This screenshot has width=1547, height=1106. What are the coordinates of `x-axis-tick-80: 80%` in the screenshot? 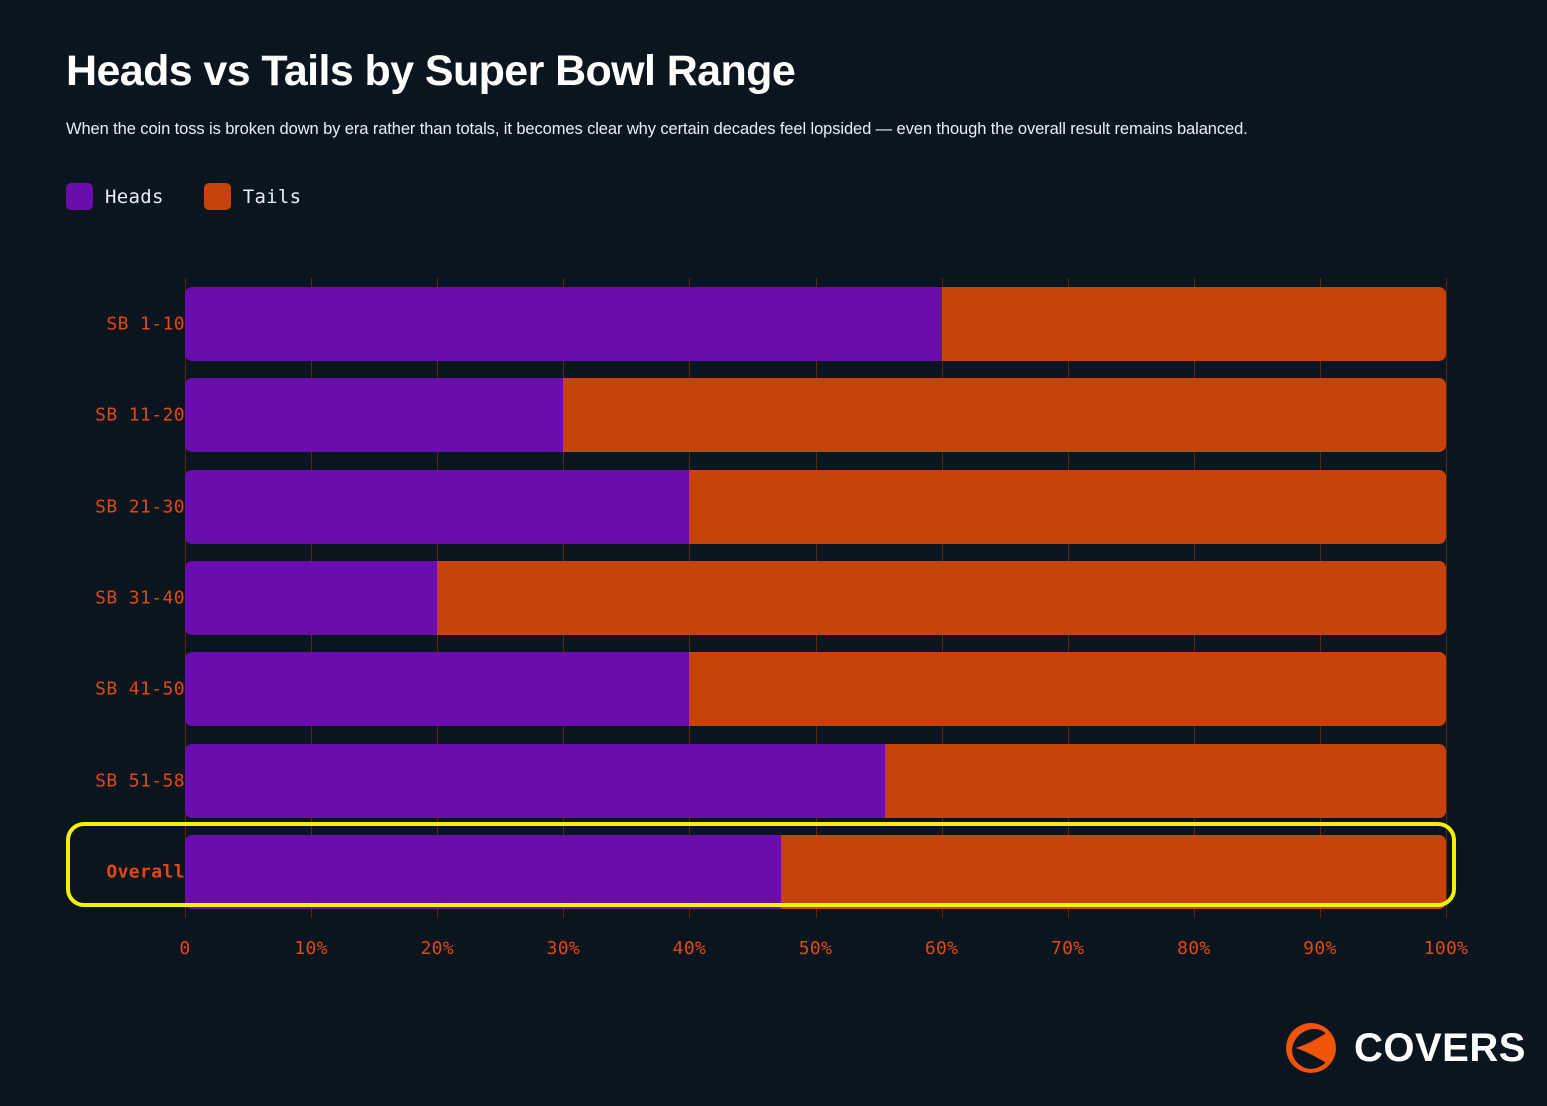 It's located at (1194, 948).